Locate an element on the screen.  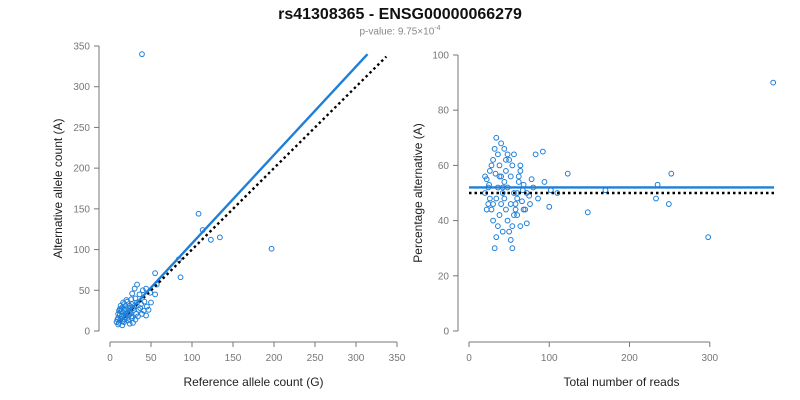
chart-subtitle: p-value: 9.75×10-4 is located at coordinates (400, 31).